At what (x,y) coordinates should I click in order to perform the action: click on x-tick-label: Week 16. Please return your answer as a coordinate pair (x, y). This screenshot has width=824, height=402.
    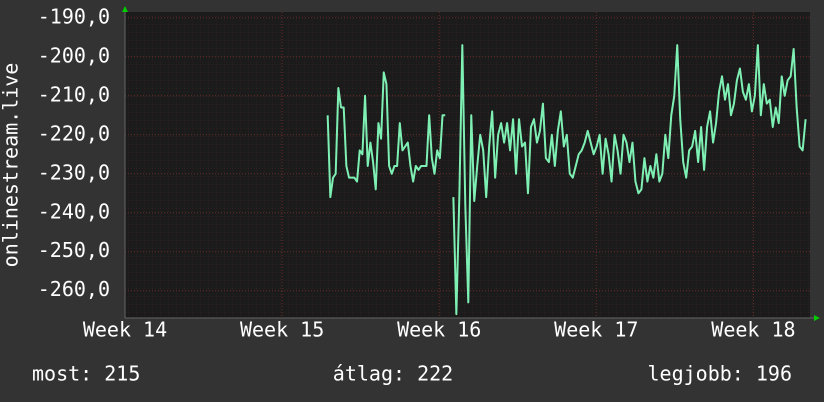
    Looking at the image, I should click on (439, 330).